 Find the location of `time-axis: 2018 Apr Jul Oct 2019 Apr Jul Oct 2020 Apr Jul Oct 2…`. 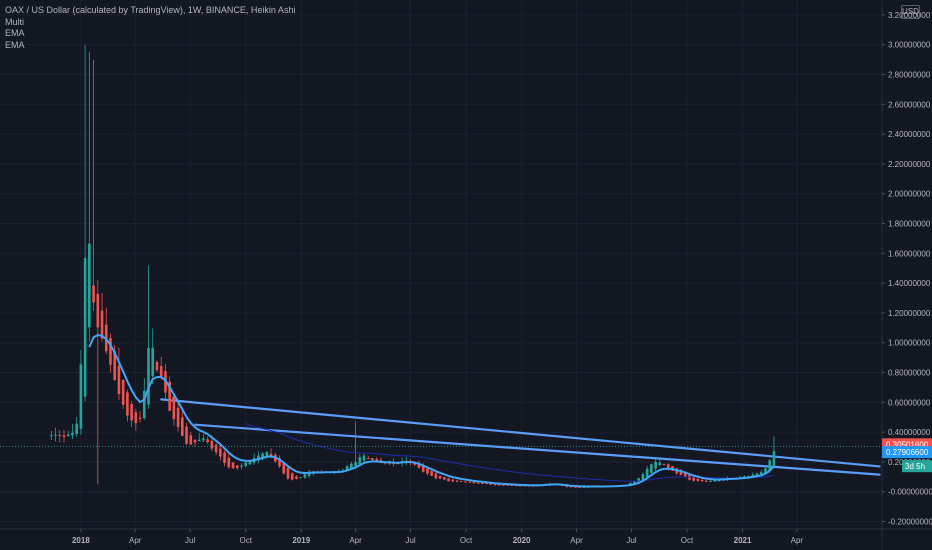

time-axis: 2018 Apr Jul Oct 2019 Apr Jul Oct 2020 Apr Jul Oct 2… is located at coordinates (466, 536).